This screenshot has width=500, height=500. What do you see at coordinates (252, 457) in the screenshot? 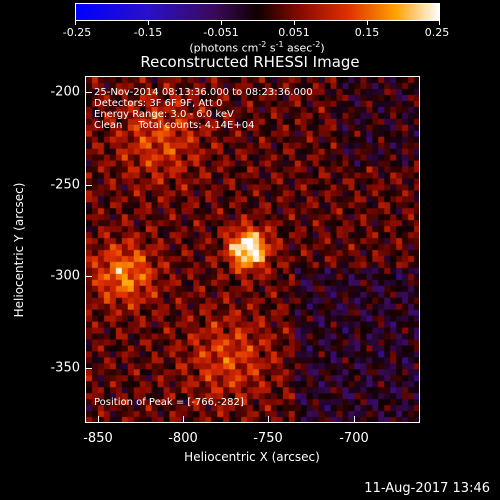
I see `x-axis-label: Heliocentric X (arcsec)` at bounding box center [252, 457].